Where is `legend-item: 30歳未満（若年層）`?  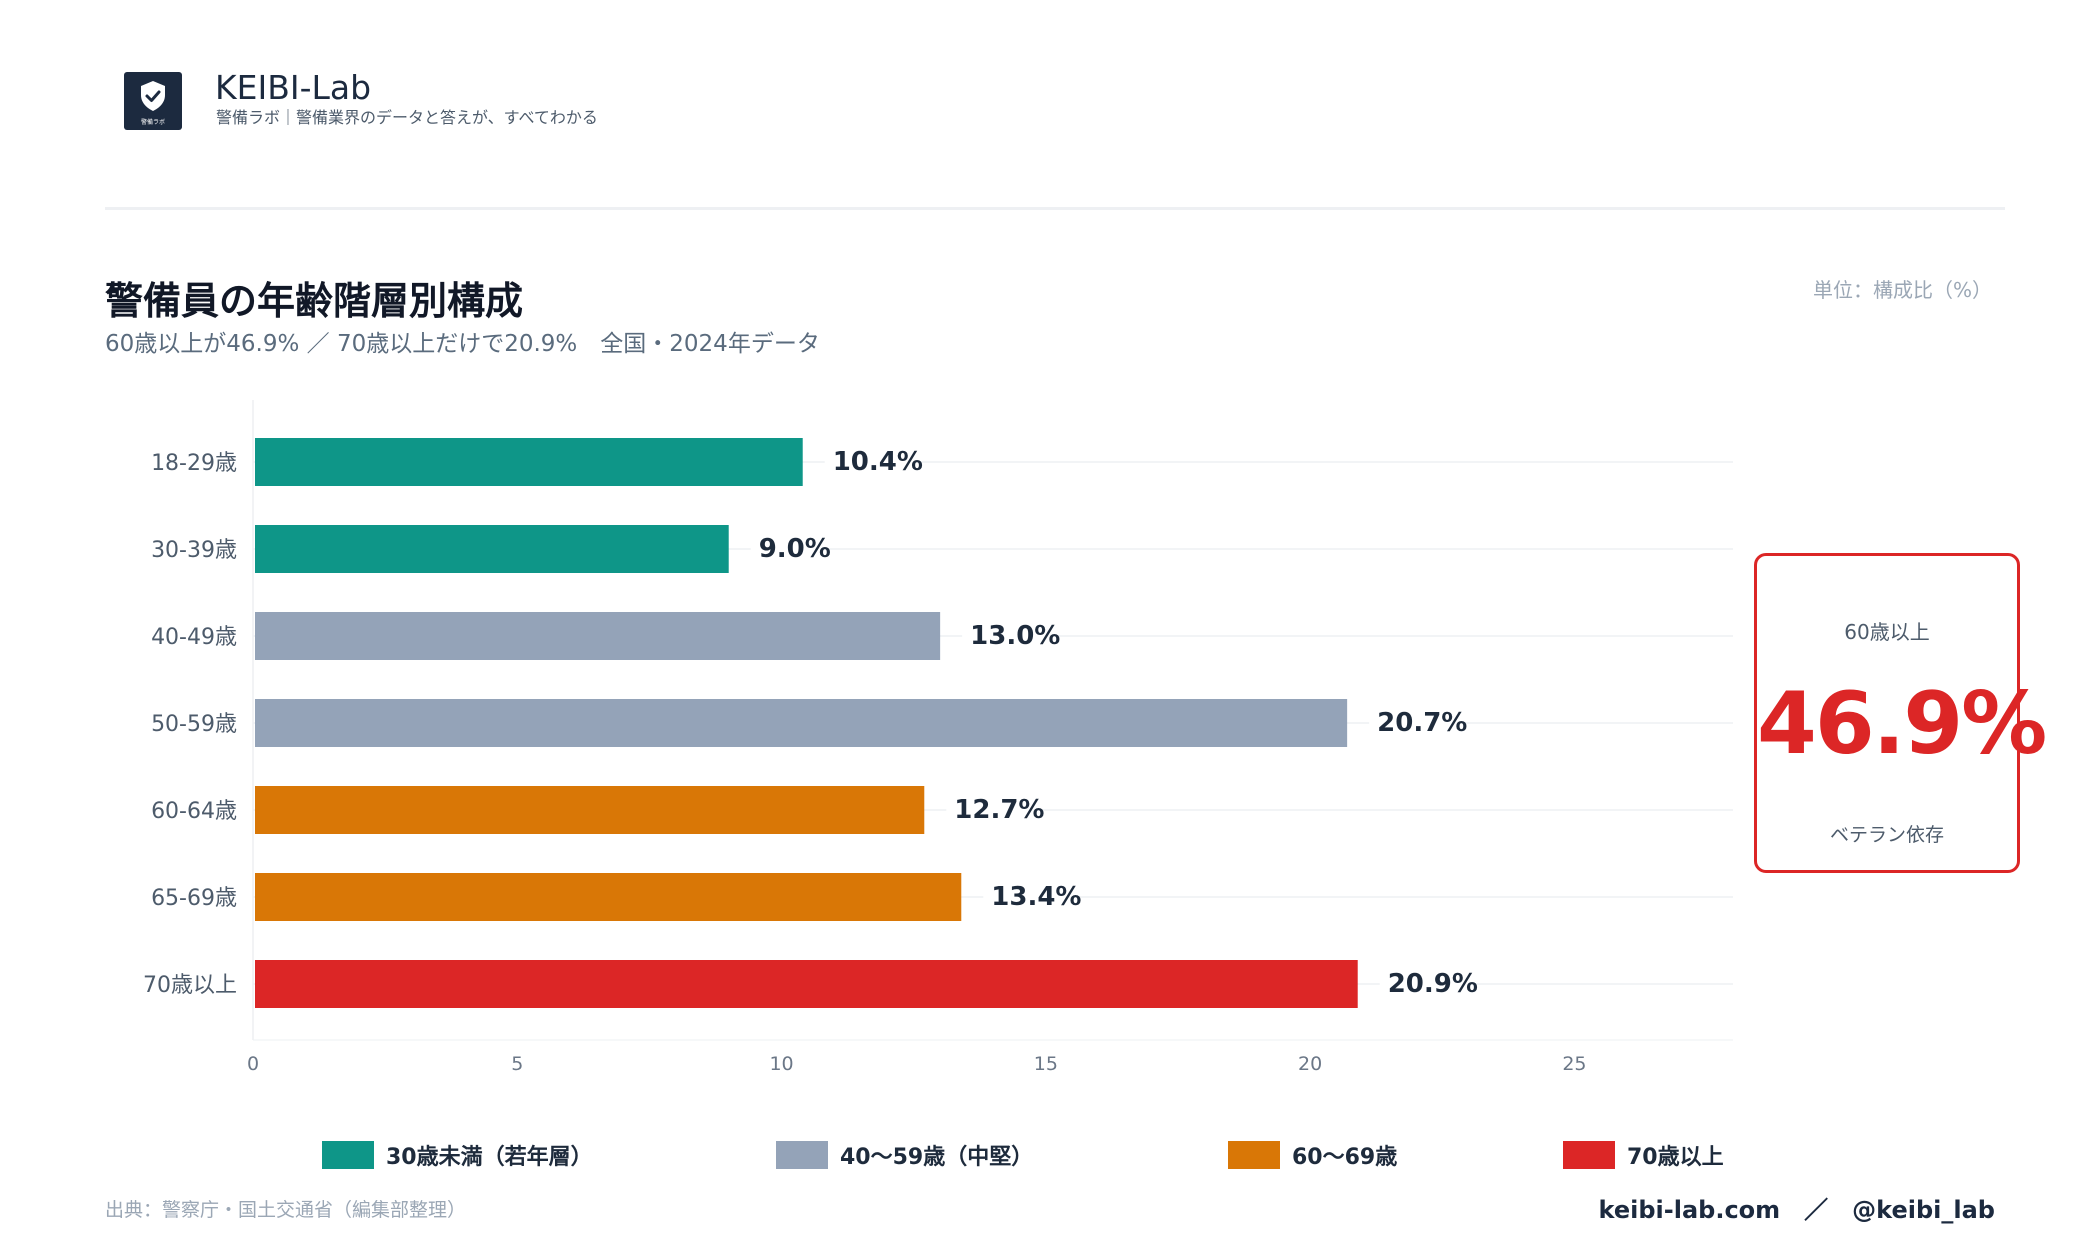 legend-item: 30歳未満（若年層） is located at coordinates (457, 1155).